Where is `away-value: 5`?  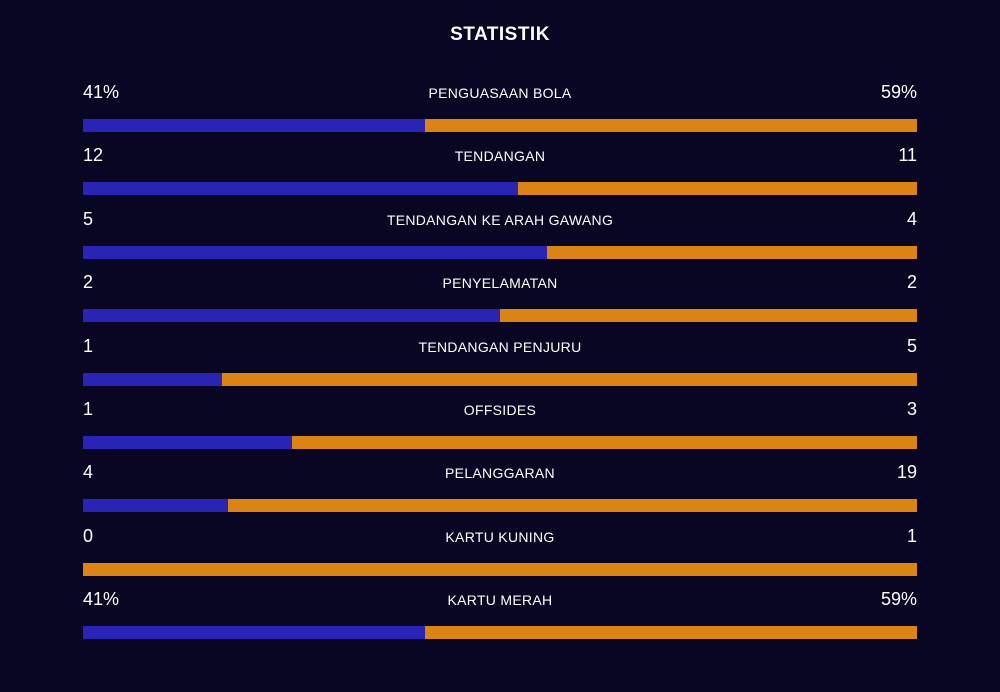 away-value: 5 is located at coordinates (911, 345).